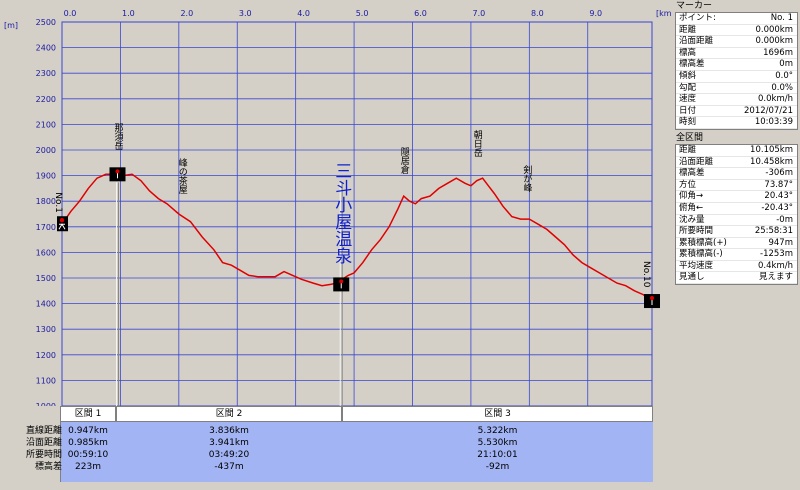 This screenshot has height=490, width=800. What do you see at coordinates (771, 161) in the screenshot?
I see `total_panel-row-value: 10.458km` at bounding box center [771, 161].